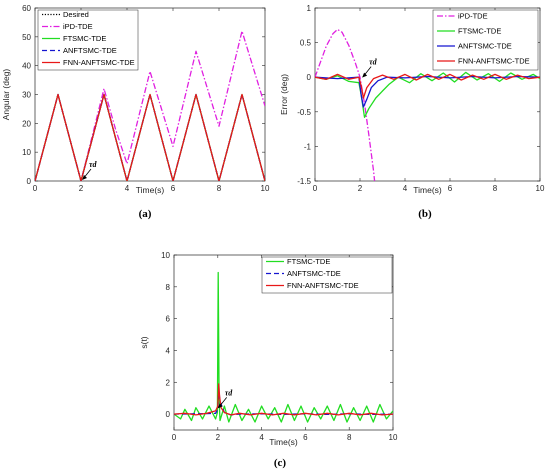 Image resolution: width=550 pixels, height=473 pixels. Describe the element at coordinates (168, 382) in the screenshot. I see `y-tick-label: 2` at that location.